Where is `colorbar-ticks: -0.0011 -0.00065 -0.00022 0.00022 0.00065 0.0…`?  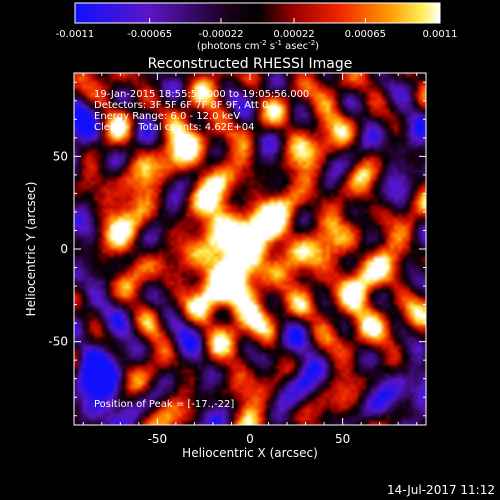
colorbar-ticks: -0.0011 -0.00065 -0.00022 0.00022 0.00065 0.0… is located at coordinates (257, 29).